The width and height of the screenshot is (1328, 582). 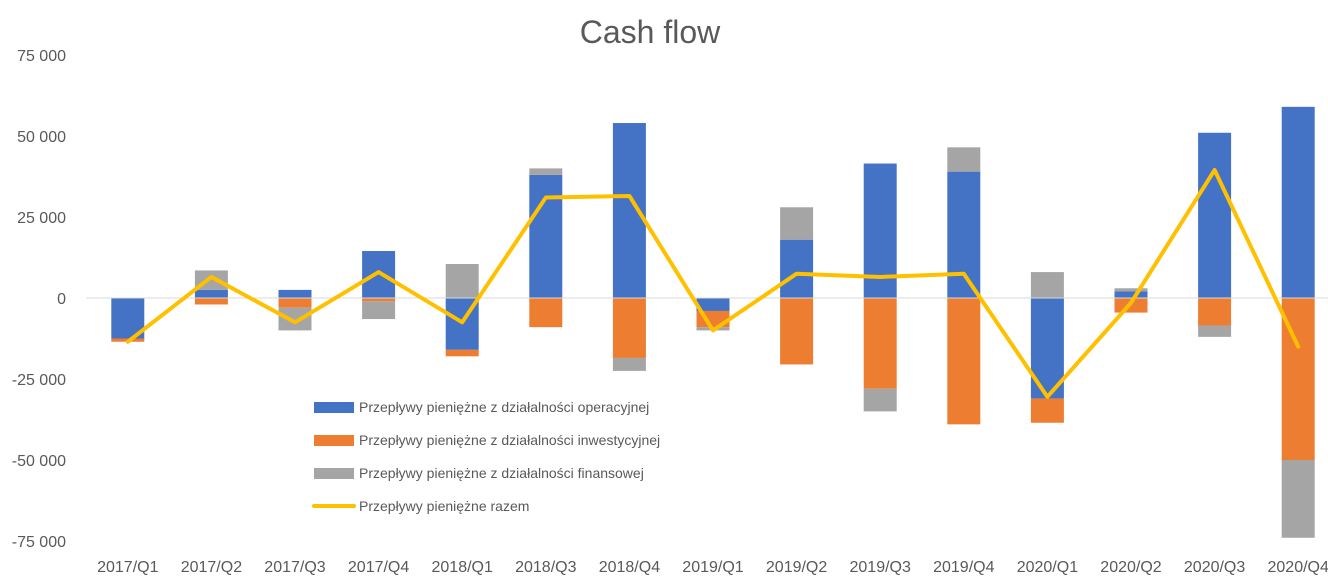 I want to click on bar-series3-2018-Q4, so click(x=629, y=364).